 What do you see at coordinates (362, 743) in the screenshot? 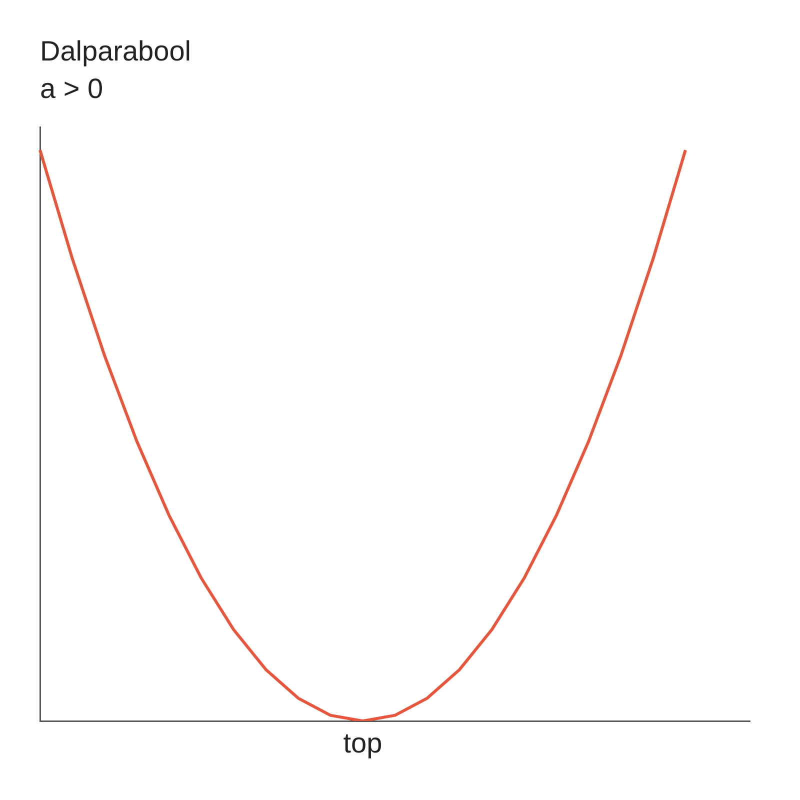
I see `annotation: top` at bounding box center [362, 743].